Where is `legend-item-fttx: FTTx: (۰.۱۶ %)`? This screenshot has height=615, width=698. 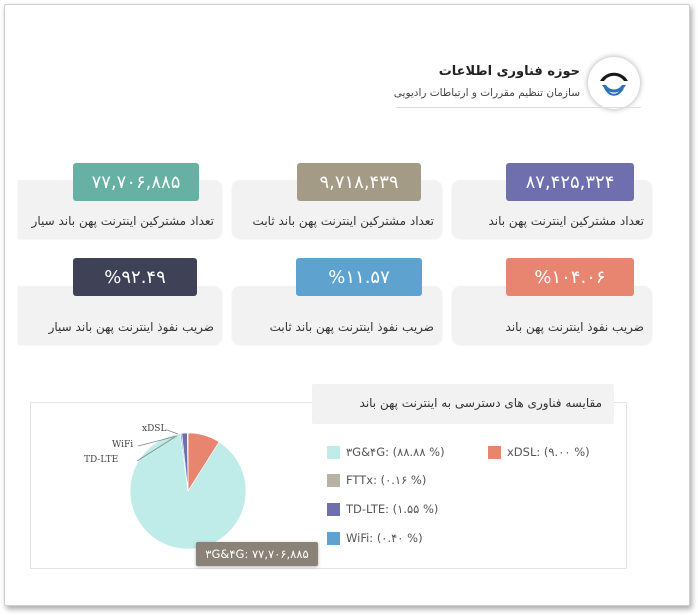 legend-item-fttx: FTTx: (۰.۱۶ %) is located at coordinates (376, 480).